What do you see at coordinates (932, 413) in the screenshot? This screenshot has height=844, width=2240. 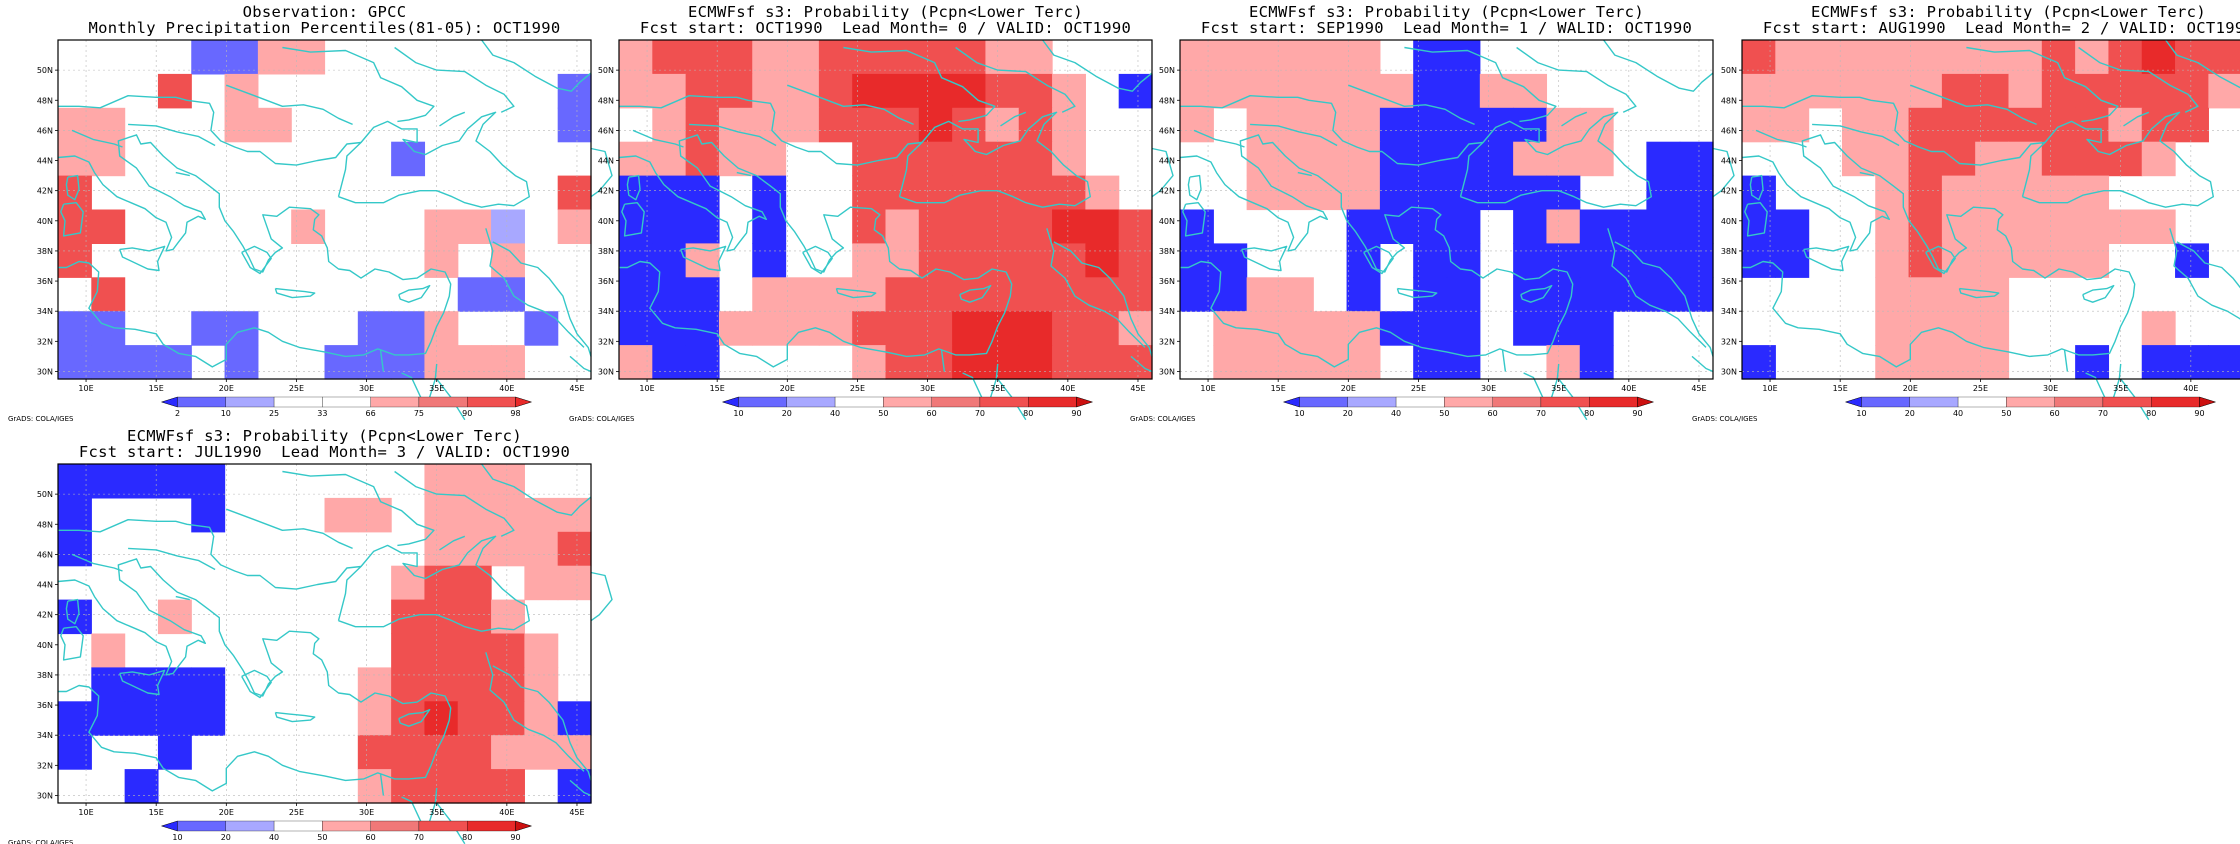 I see `colorbar-tick-label: 60` at bounding box center [932, 413].